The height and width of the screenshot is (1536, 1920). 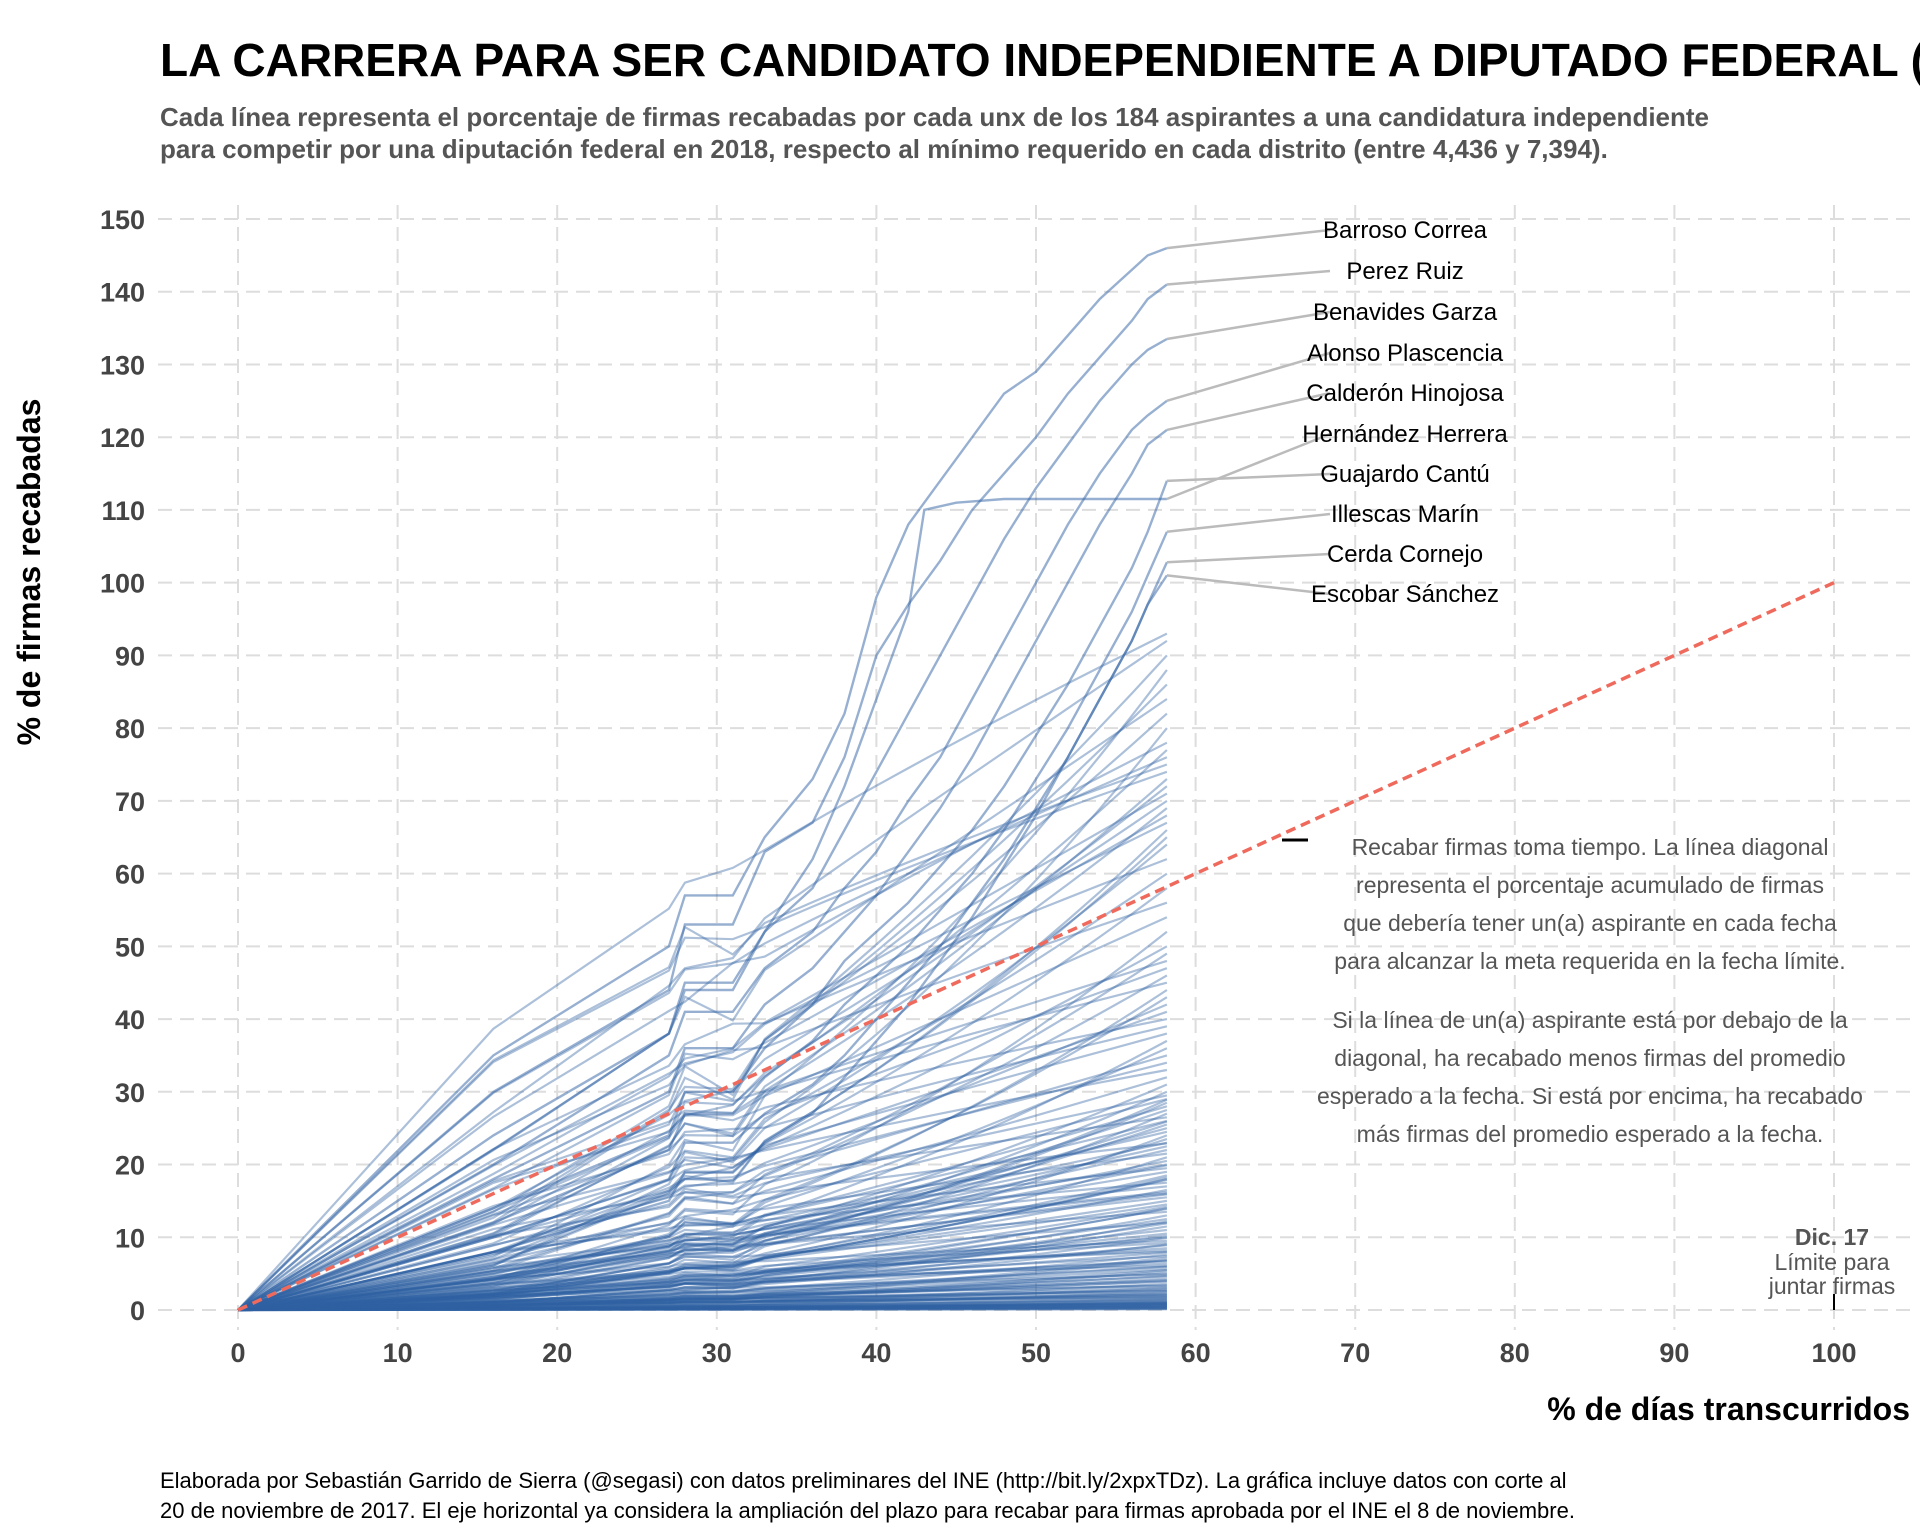 I want to click on y-tick-label: 10, so click(x=130, y=1238).